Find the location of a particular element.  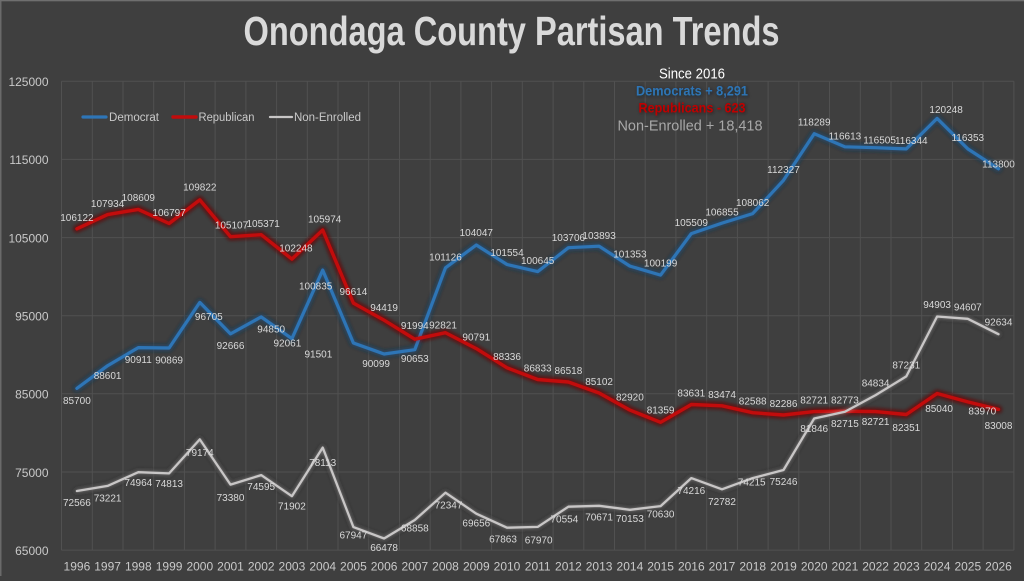

svg-text: 85700 is located at coordinates (77, 401).